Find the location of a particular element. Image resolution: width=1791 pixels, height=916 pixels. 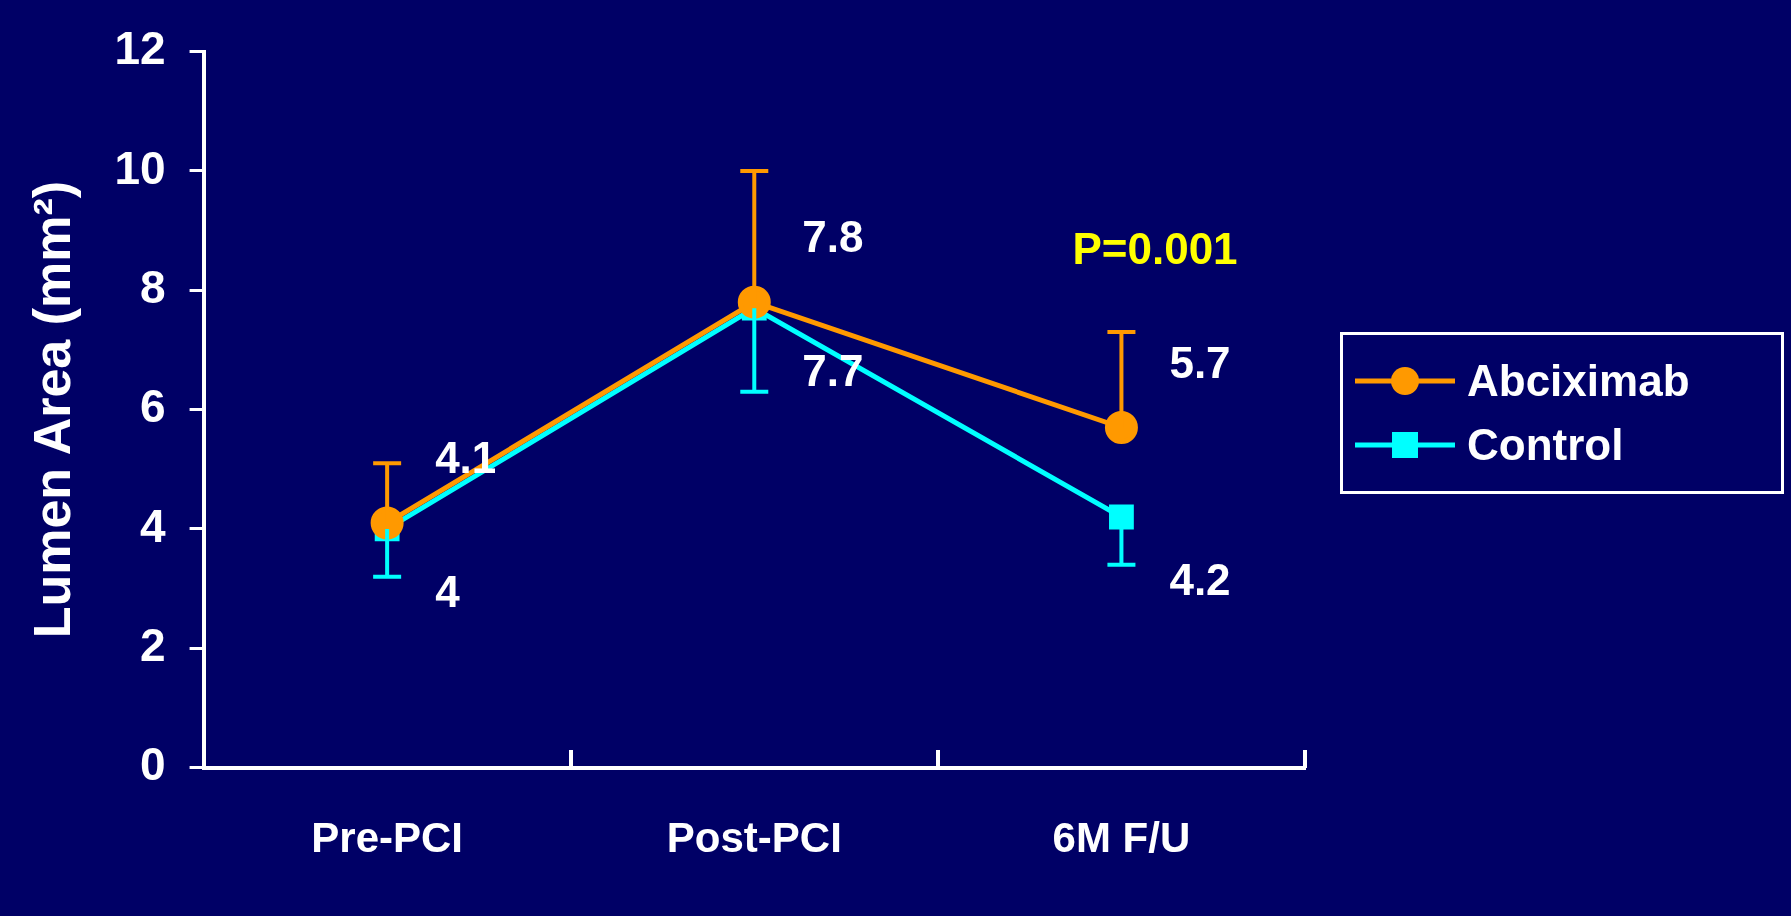

y-tick-label: 10 is located at coordinates (140, 167).